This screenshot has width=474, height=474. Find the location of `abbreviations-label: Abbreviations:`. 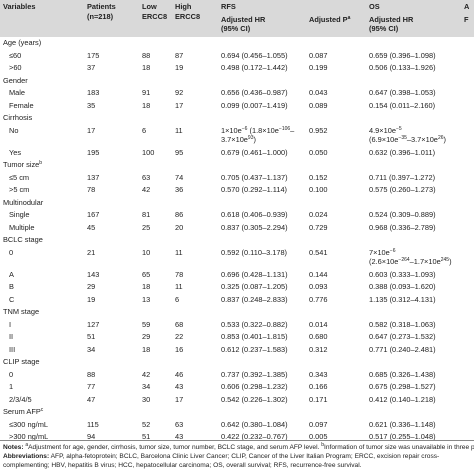

abbreviations-label: Abbreviations: is located at coordinates (26, 456).